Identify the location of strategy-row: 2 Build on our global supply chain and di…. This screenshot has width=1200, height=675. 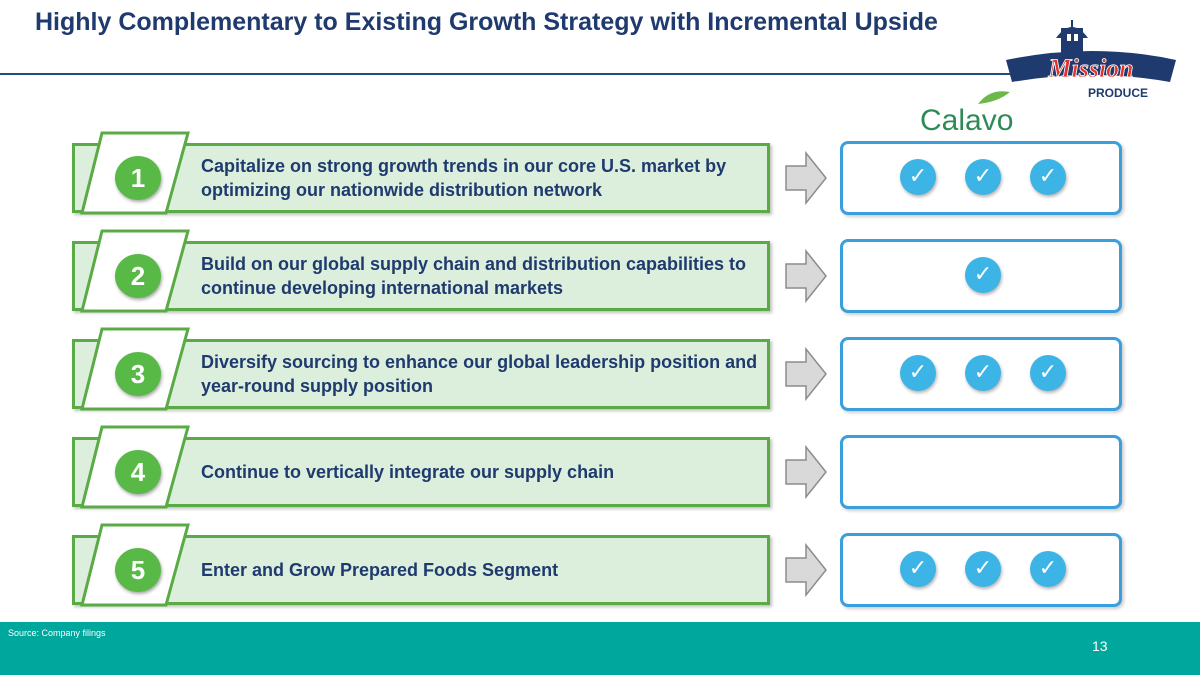
(600, 272).